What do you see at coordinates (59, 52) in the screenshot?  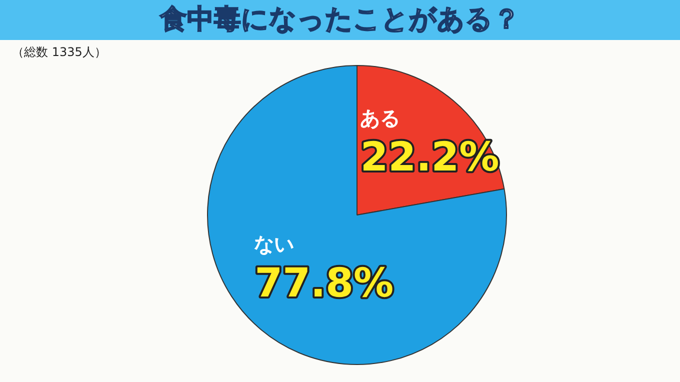 I see `text: （総数 1335人）` at bounding box center [59, 52].